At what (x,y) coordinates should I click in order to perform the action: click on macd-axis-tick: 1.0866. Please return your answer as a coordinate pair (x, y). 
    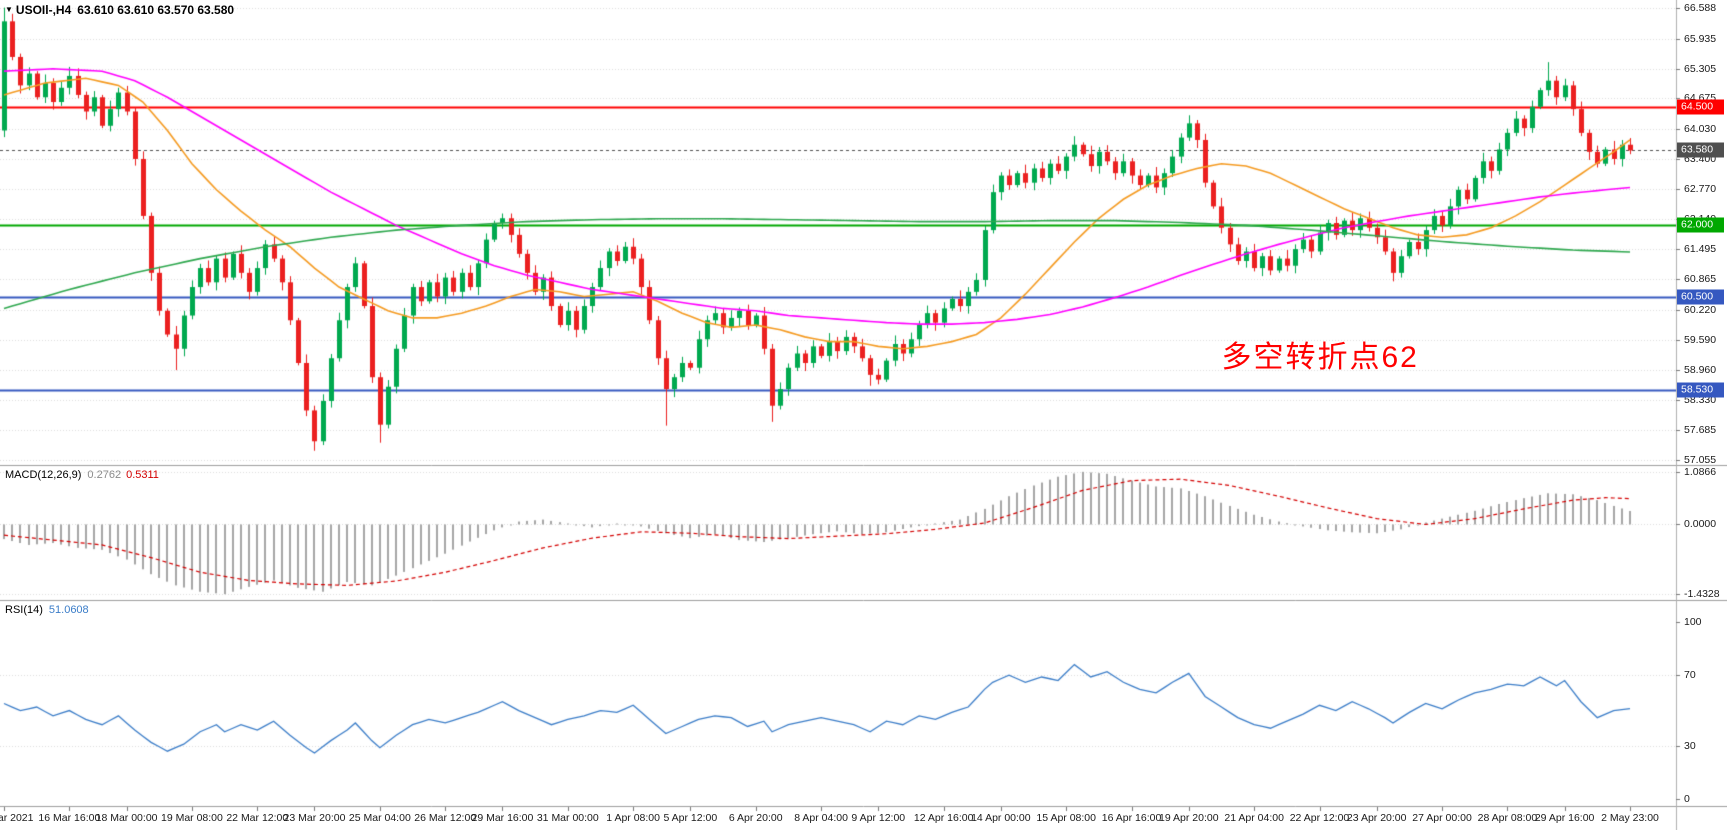
    Looking at the image, I should click on (1700, 471).